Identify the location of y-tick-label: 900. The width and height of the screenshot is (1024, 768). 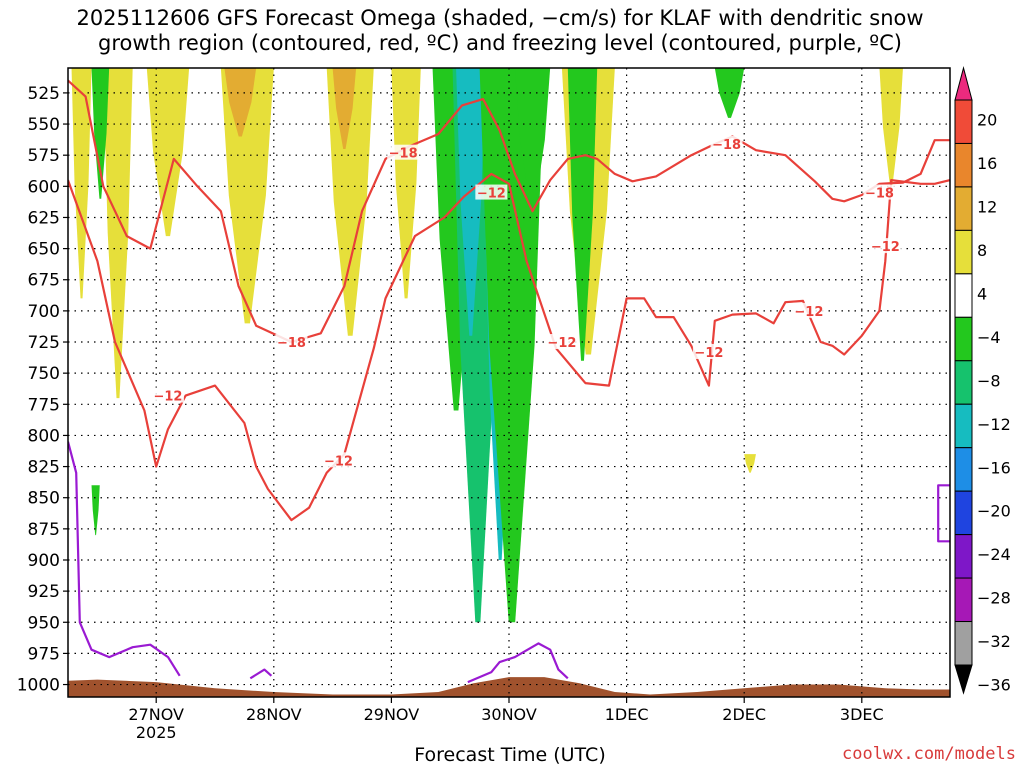
(44, 561).